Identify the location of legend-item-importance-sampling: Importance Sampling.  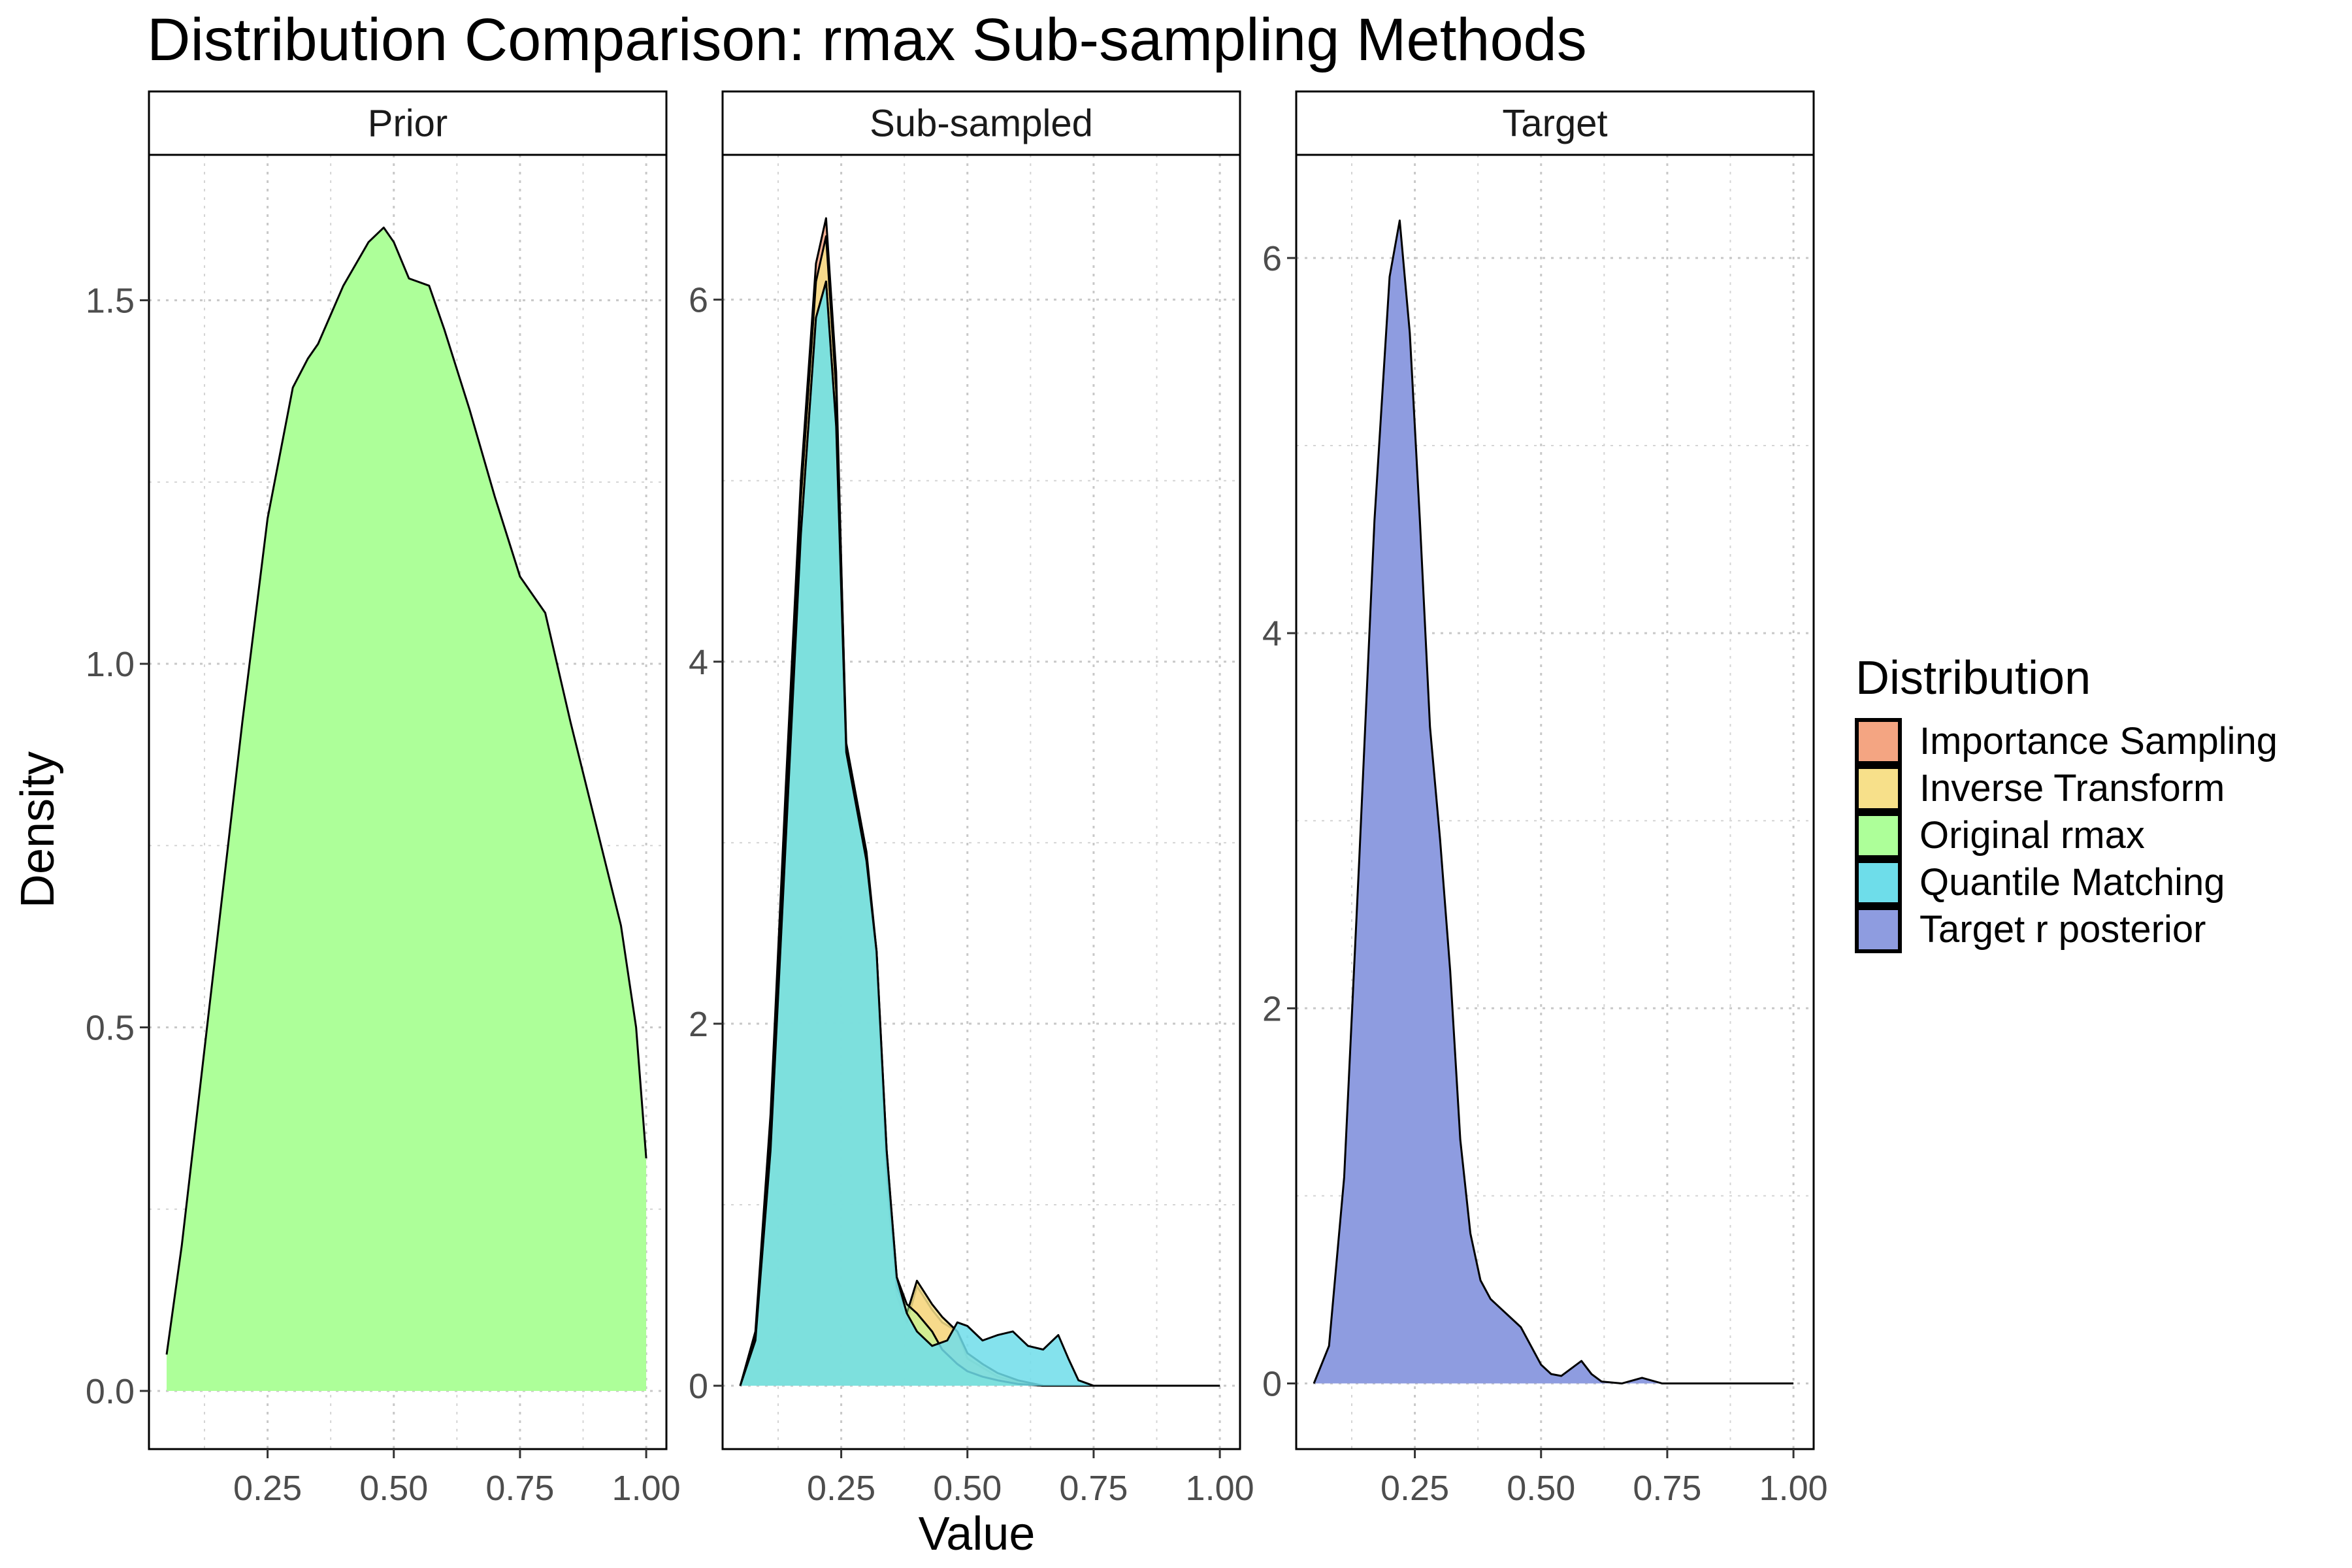
(2066, 741).